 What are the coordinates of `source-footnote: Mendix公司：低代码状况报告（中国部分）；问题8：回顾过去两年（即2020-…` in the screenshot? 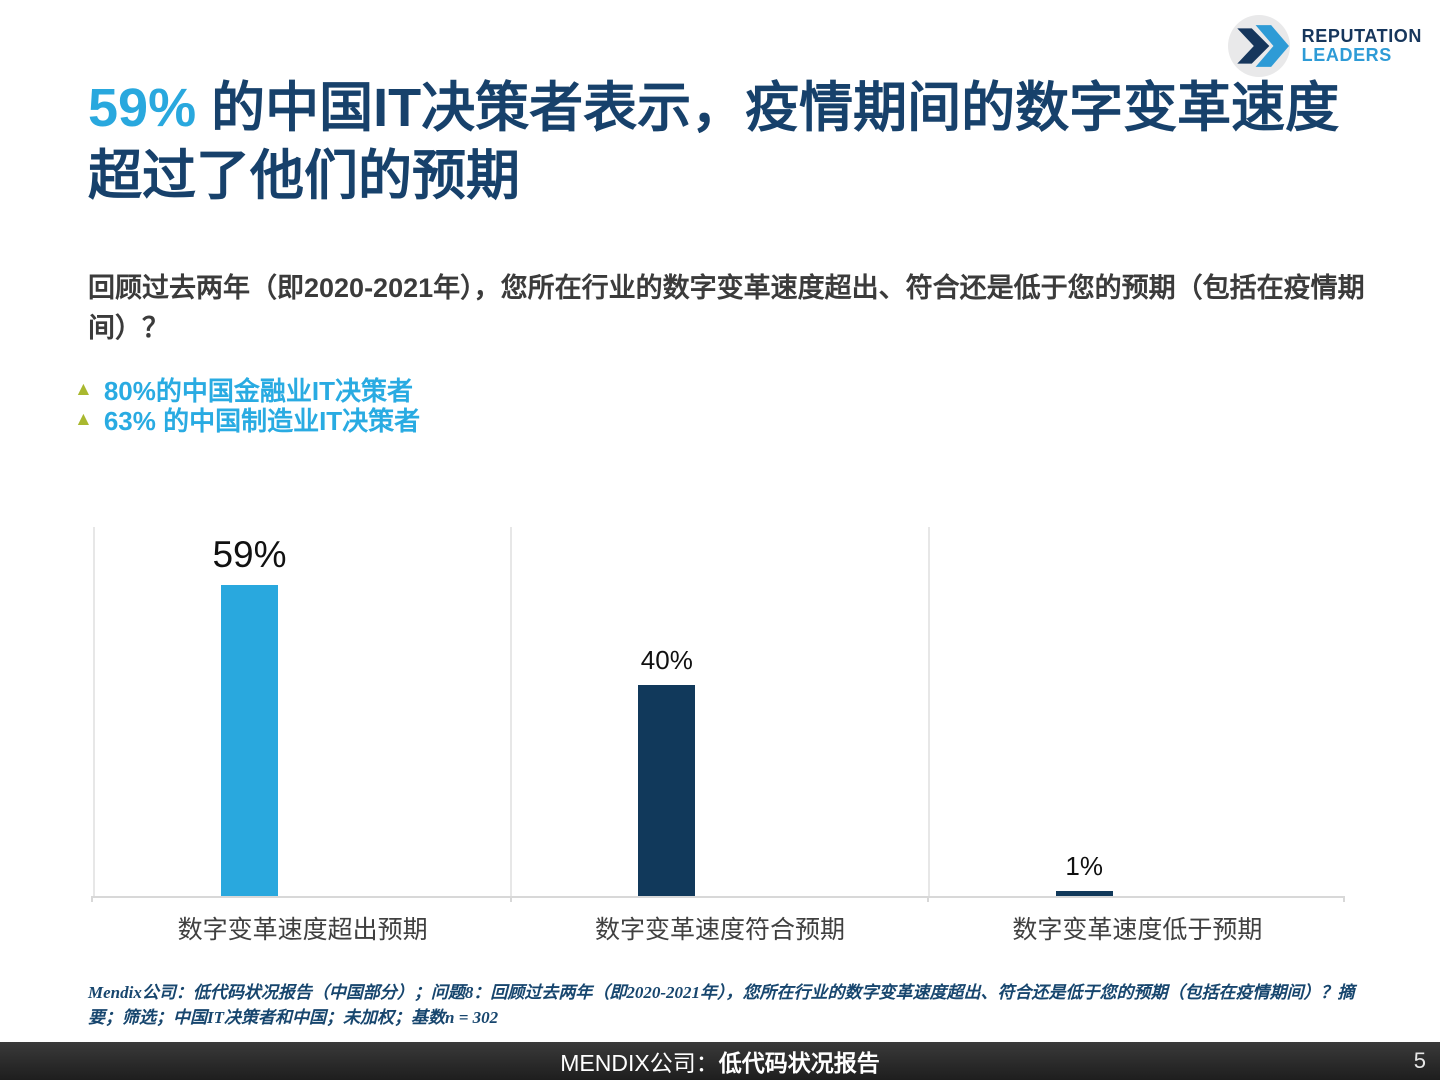 It's located at (721, 1005).